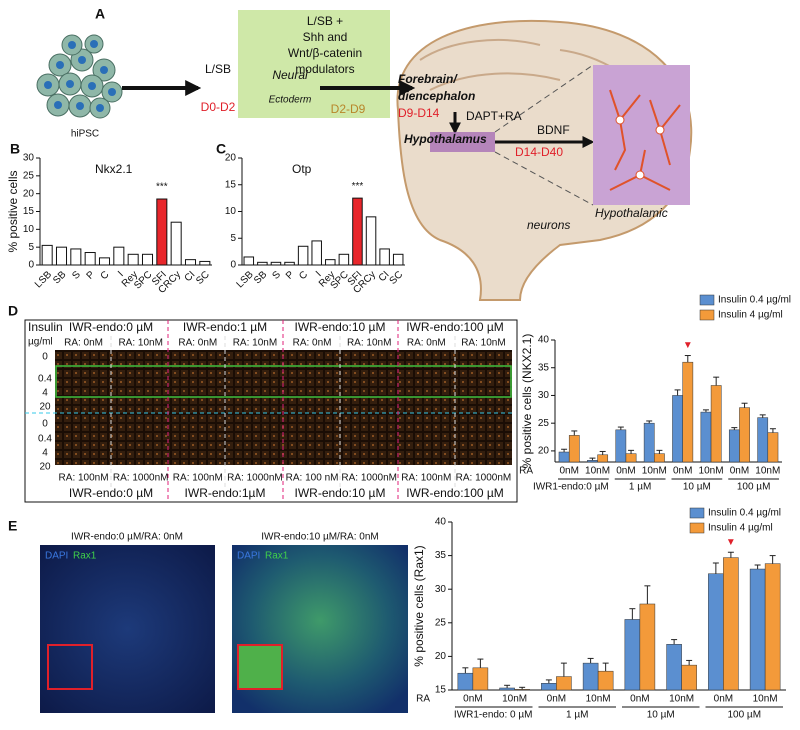 Image resolution: width=800 pixels, height=730 pixels. What do you see at coordinates (571, 487) in the screenshot?
I see `group-label: IWR1-endo:0 µM` at bounding box center [571, 487].